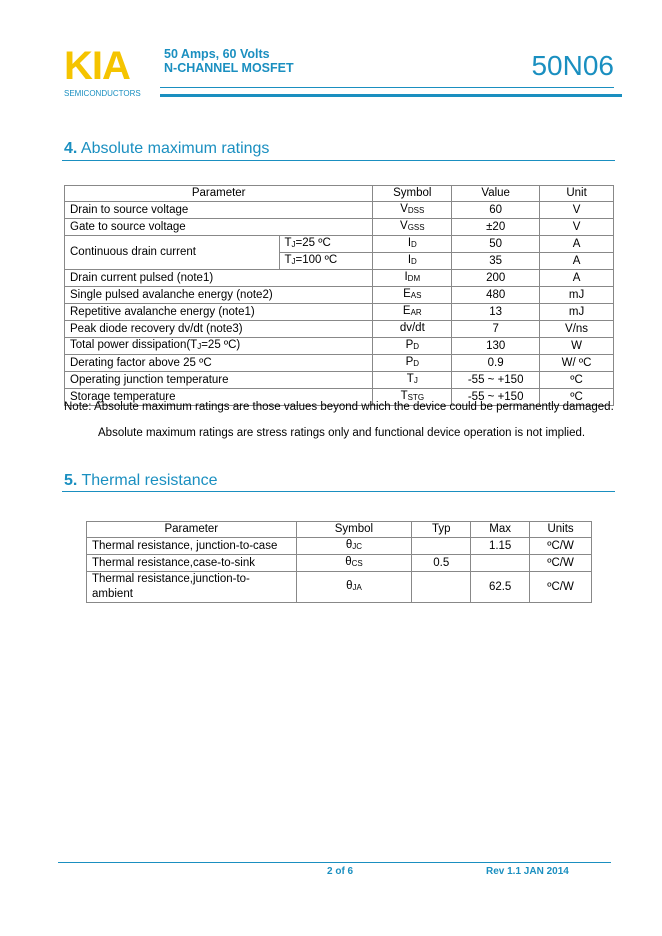  I want to click on table-header-row: Parameter Symbol Value Unit, so click(338, 193).